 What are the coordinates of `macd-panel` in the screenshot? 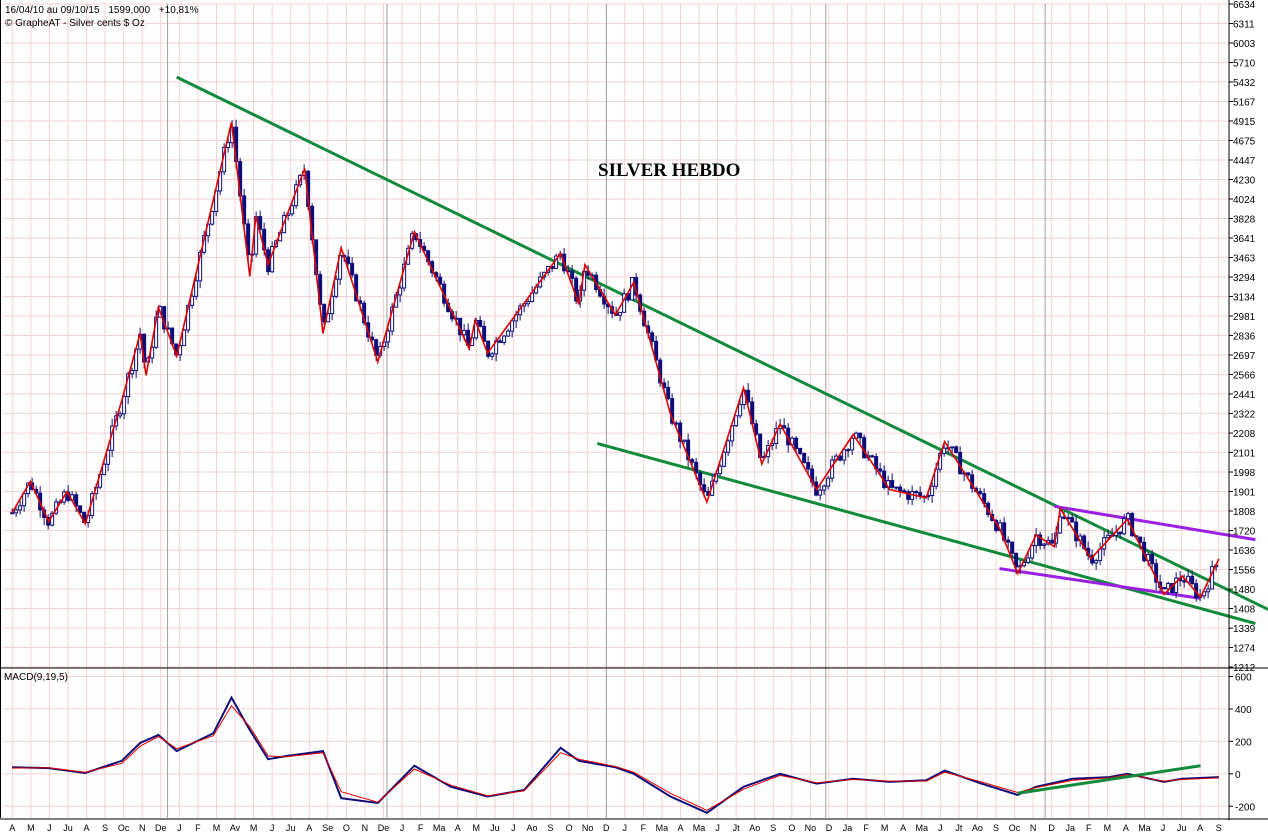 It's located at (615, 754).